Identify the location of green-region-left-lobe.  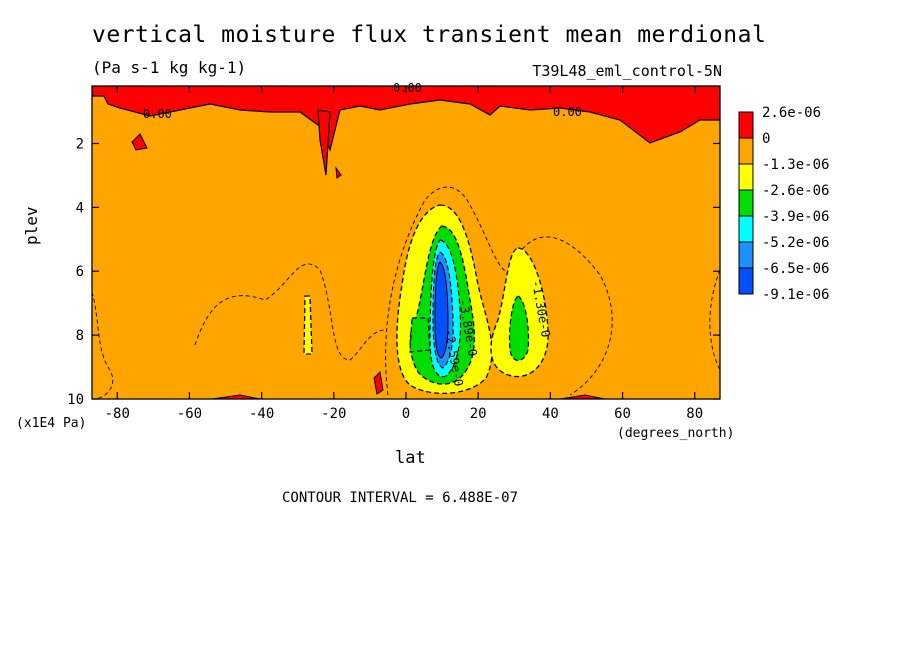
(420, 335).